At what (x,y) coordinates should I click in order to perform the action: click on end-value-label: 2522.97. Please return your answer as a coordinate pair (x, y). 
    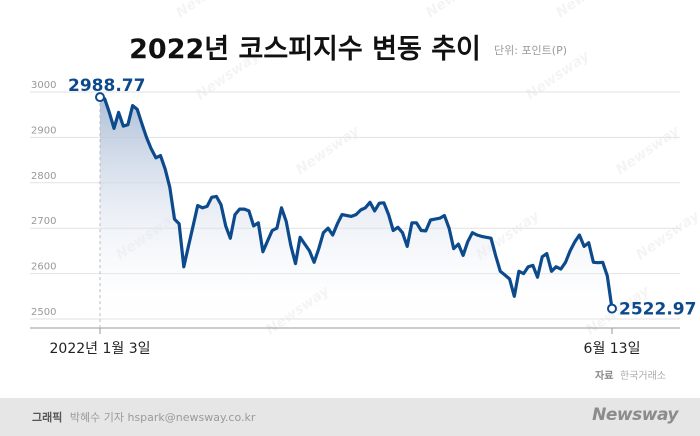
    Looking at the image, I should click on (657, 310).